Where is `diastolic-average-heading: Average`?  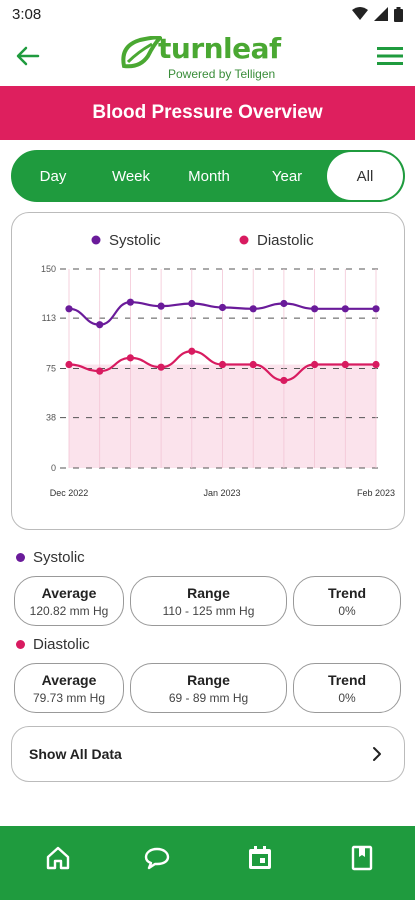 diastolic-average-heading: Average is located at coordinates (69, 680).